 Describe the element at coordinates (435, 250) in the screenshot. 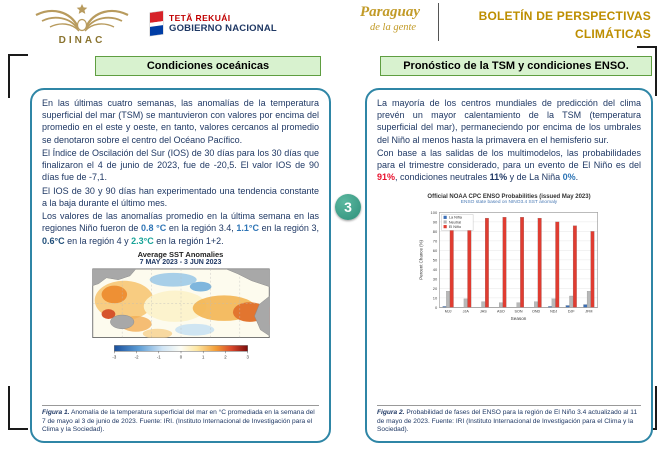

I see `svg-text: 60` at that location.